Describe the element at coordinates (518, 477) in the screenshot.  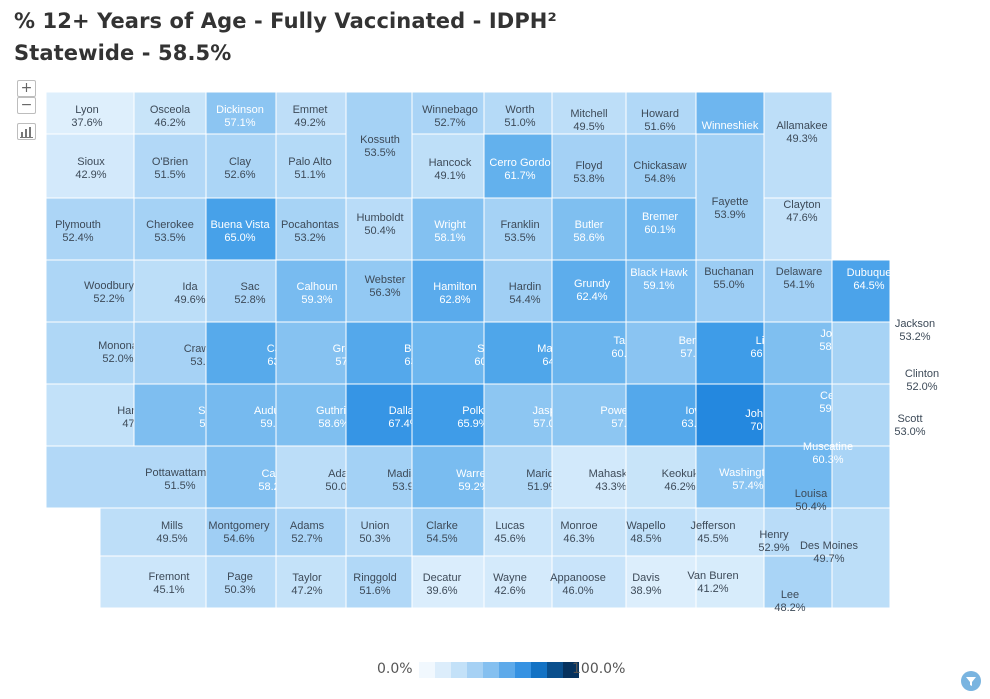
I see `county-shape-marion` at that location.